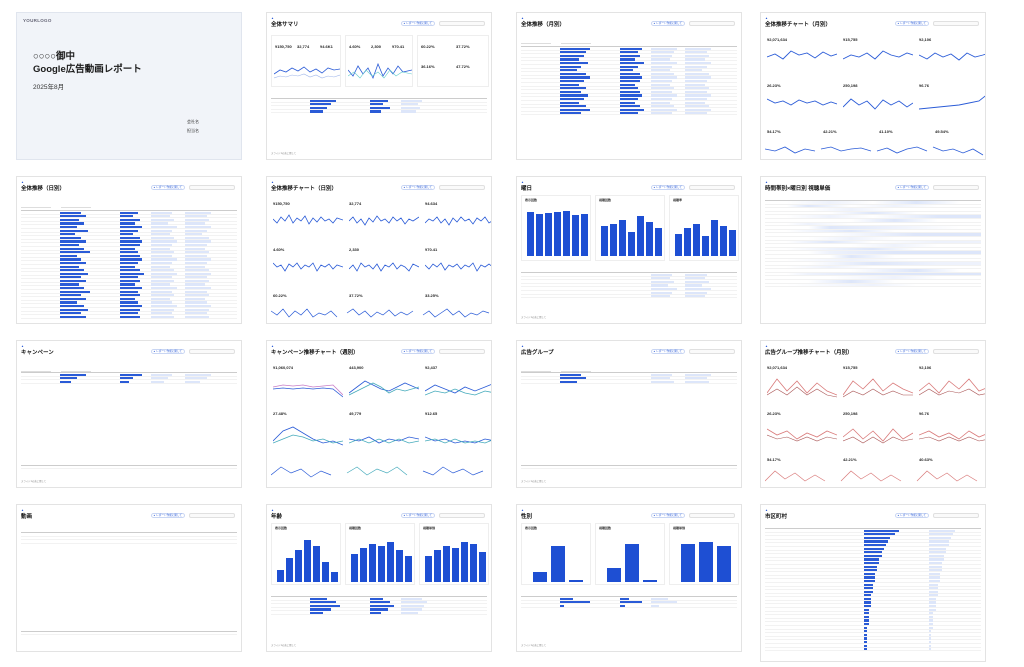 The image size is (1024, 667). What do you see at coordinates (356, 295) in the screenshot?
I see `kpi-8: 37.72%` at bounding box center [356, 295].